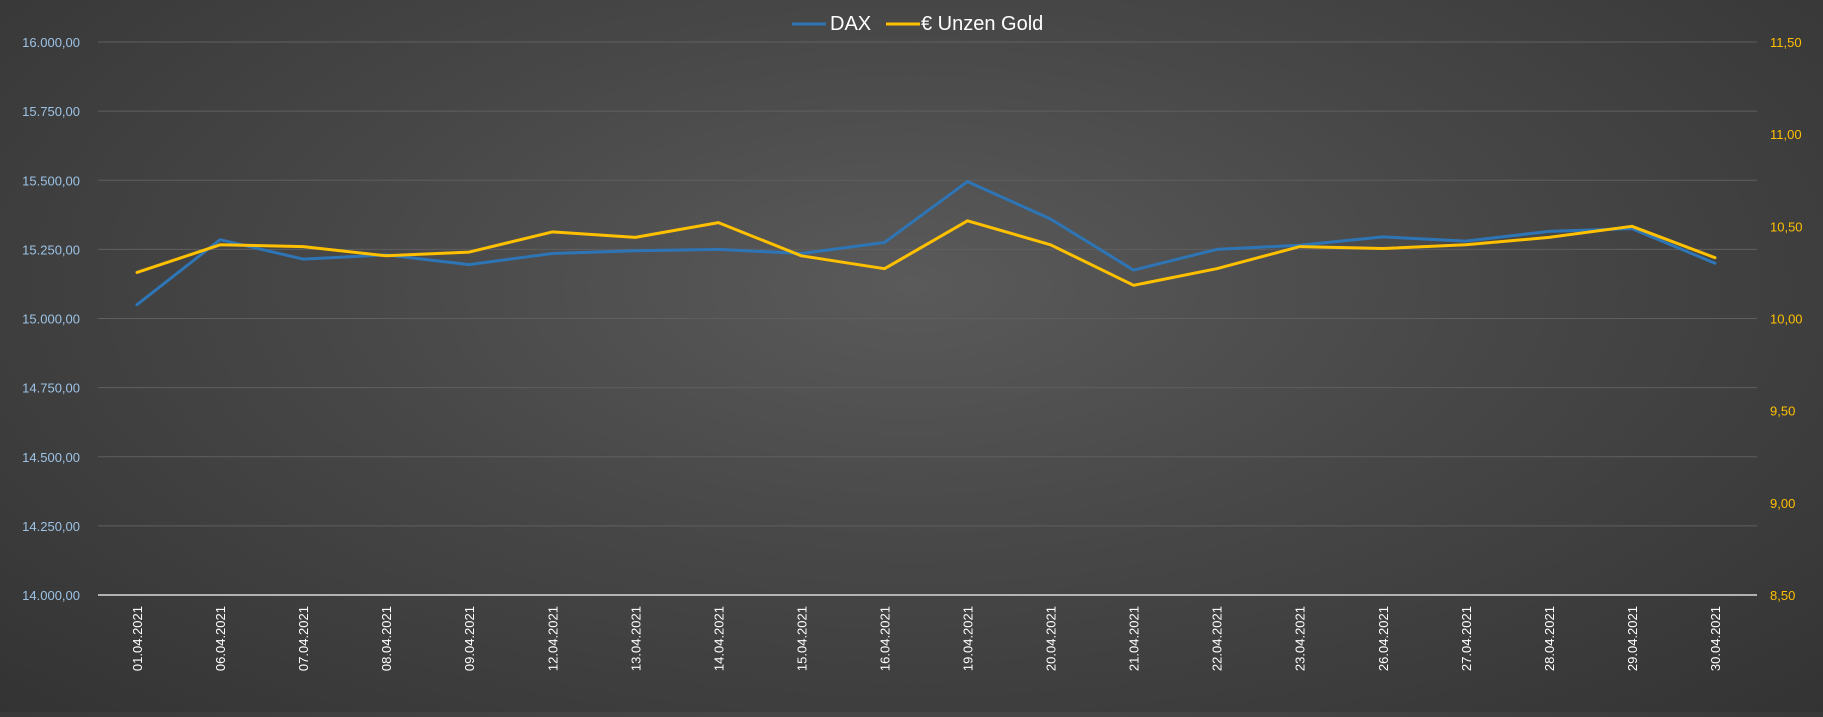 The image size is (1823, 717). Describe the element at coordinates (968, 638) in the screenshot. I see `x-axis-category-label: 19.04.2021` at that location.